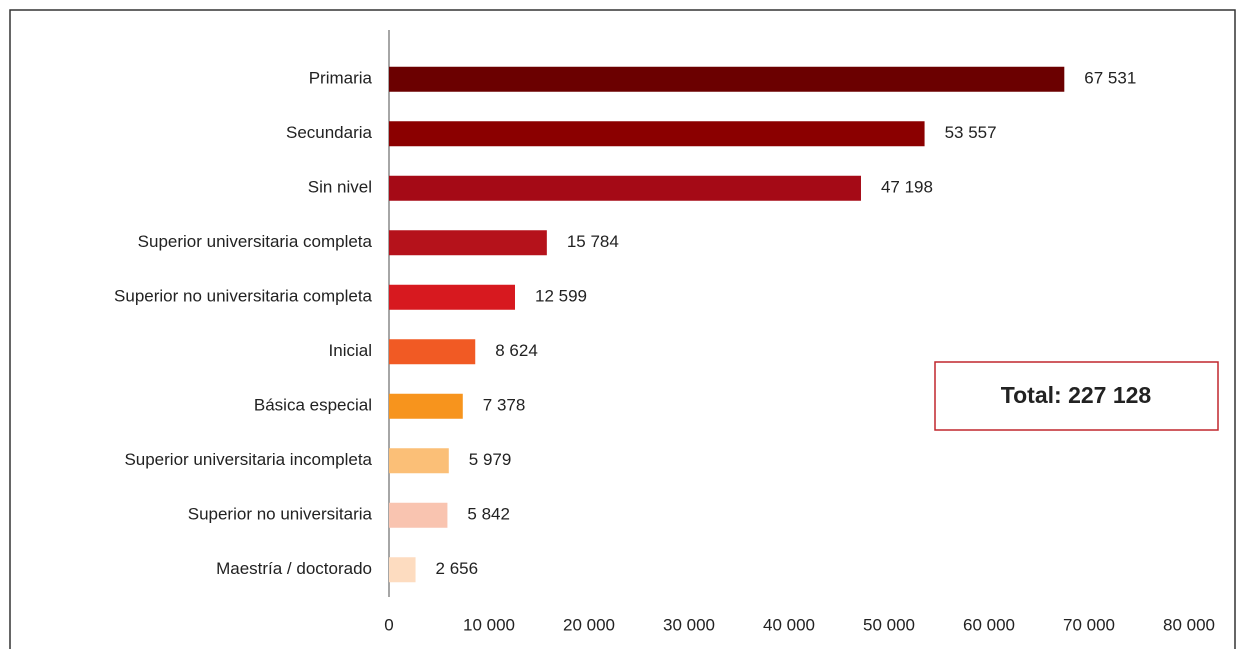 This screenshot has width=1245, height=649. I want to click on total-box, so click(1076, 396).